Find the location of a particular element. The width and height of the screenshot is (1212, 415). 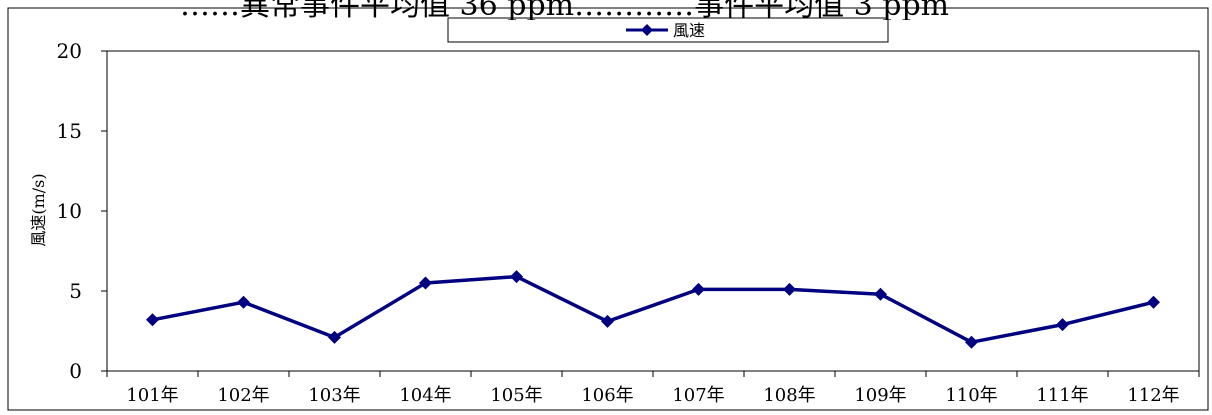

x-tick-label: 111年 is located at coordinates (1062, 395).